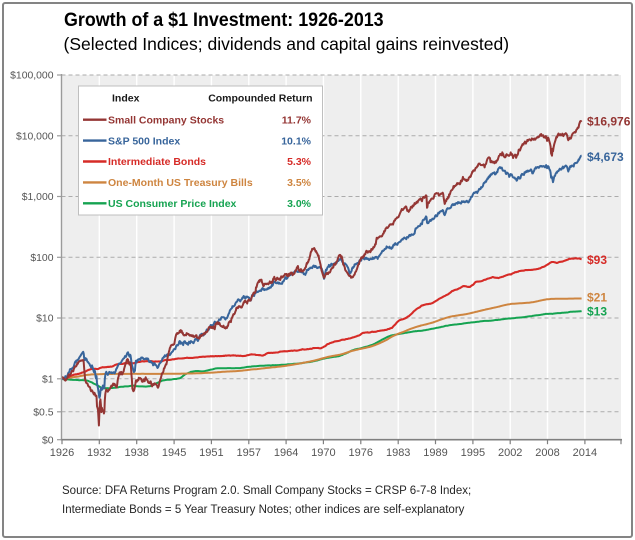 The height and width of the screenshot is (540, 635). What do you see at coordinates (43, 413) in the screenshot?
I see `svg-text: $0.5` at bounding box center [43, 413].